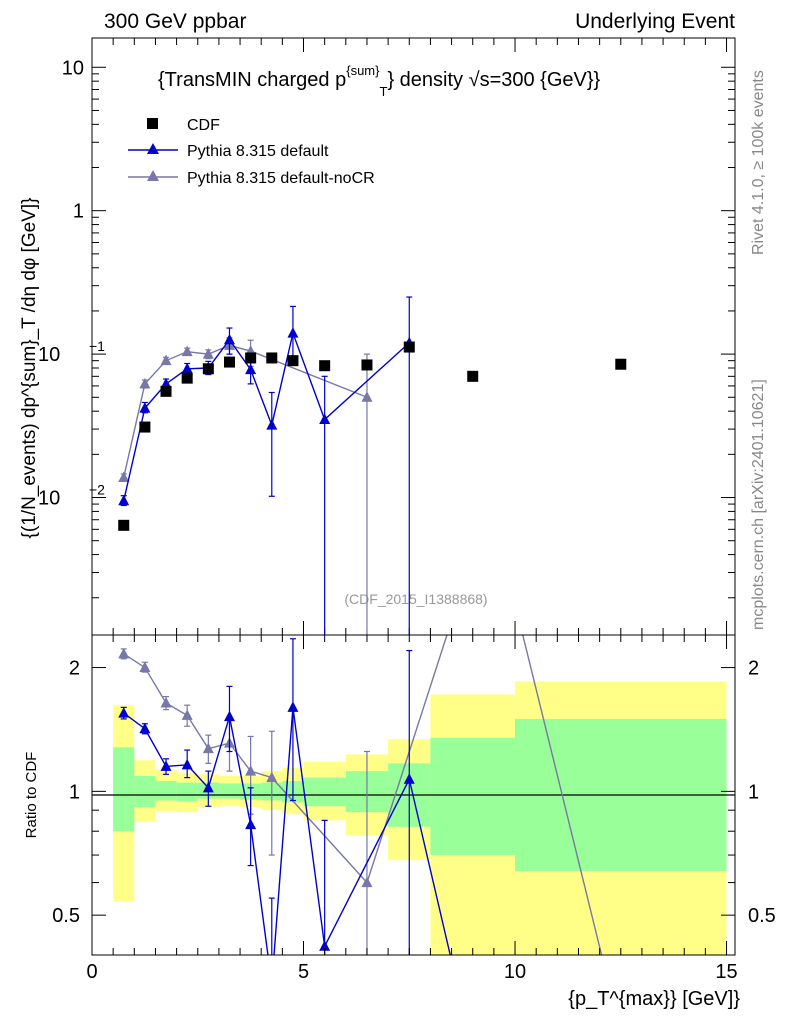 The width and height of the screenshot is (786, 1024). I want to click on ratio-ylabel-text: Ratio to CDF, so click(31, 795).